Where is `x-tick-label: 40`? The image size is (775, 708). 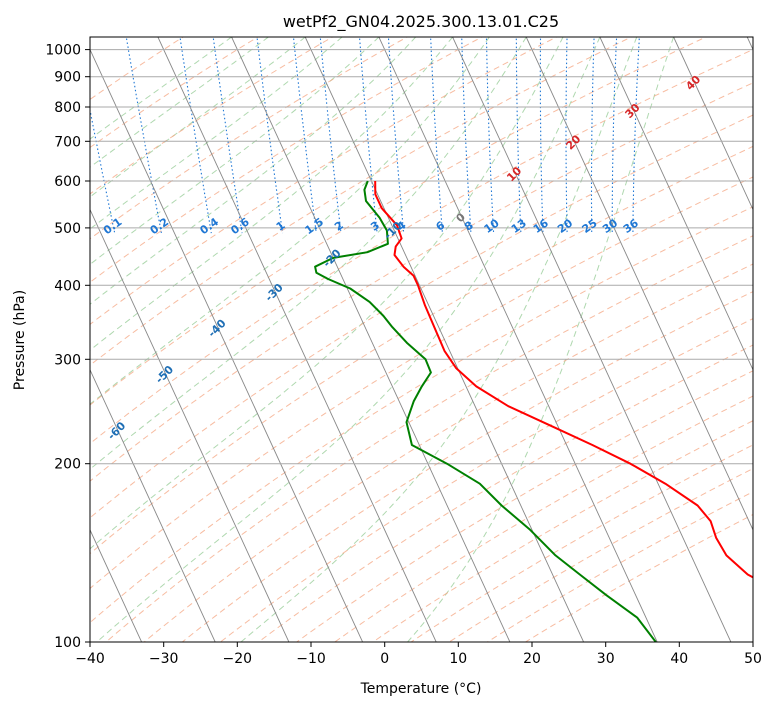 x-tick-label: 40 is located at coordinates (679, 659).